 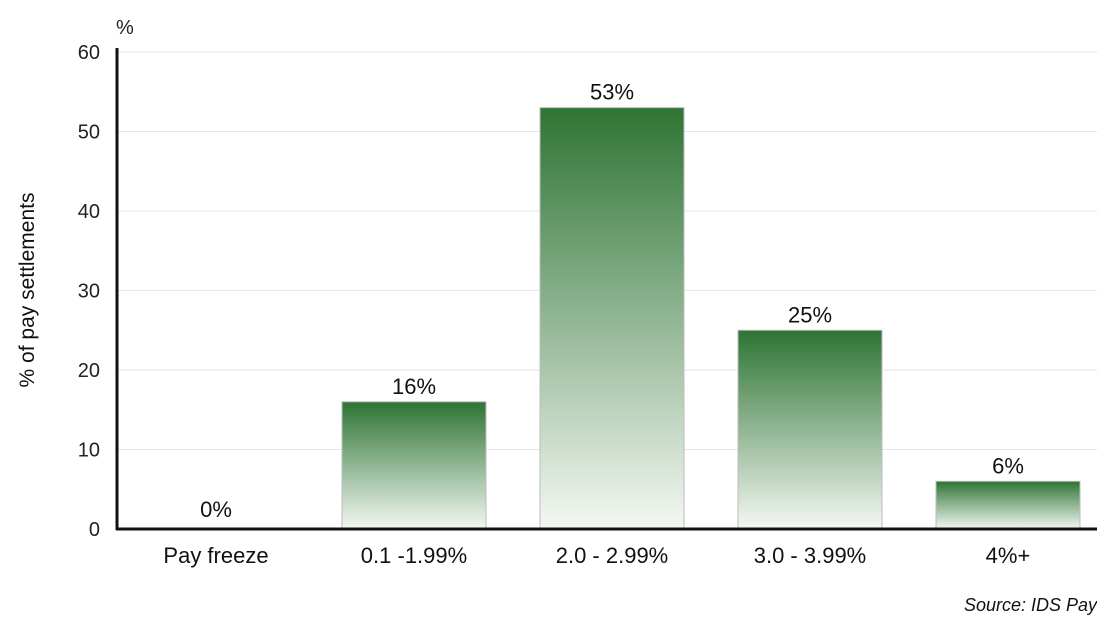 What do you see at coordinates (89, 451) in the screenshot?
I see `y-tick-label: 10` at bounding box center [89, 451].